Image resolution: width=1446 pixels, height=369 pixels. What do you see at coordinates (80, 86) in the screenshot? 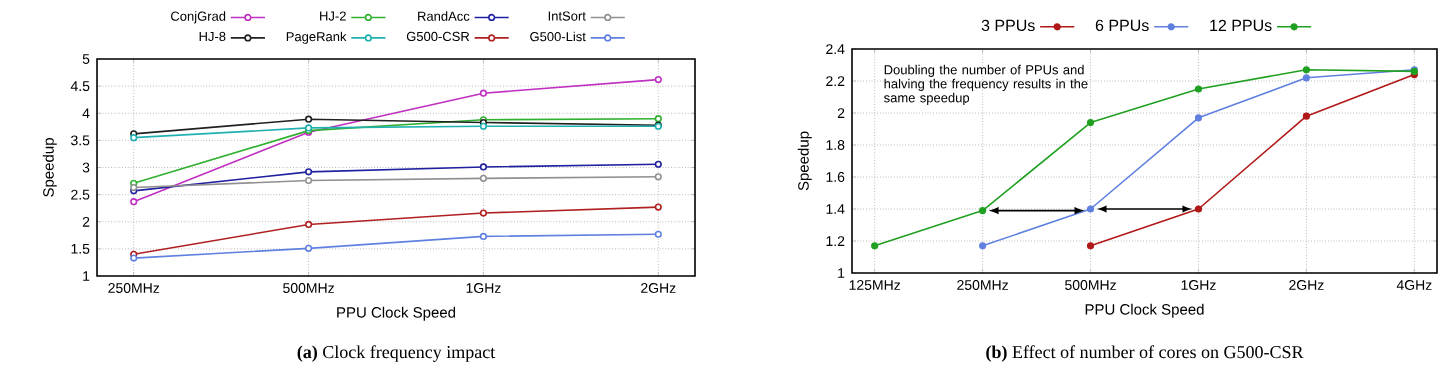
I see `y-tick-label: 4.5` at bounding box center [80, 86].